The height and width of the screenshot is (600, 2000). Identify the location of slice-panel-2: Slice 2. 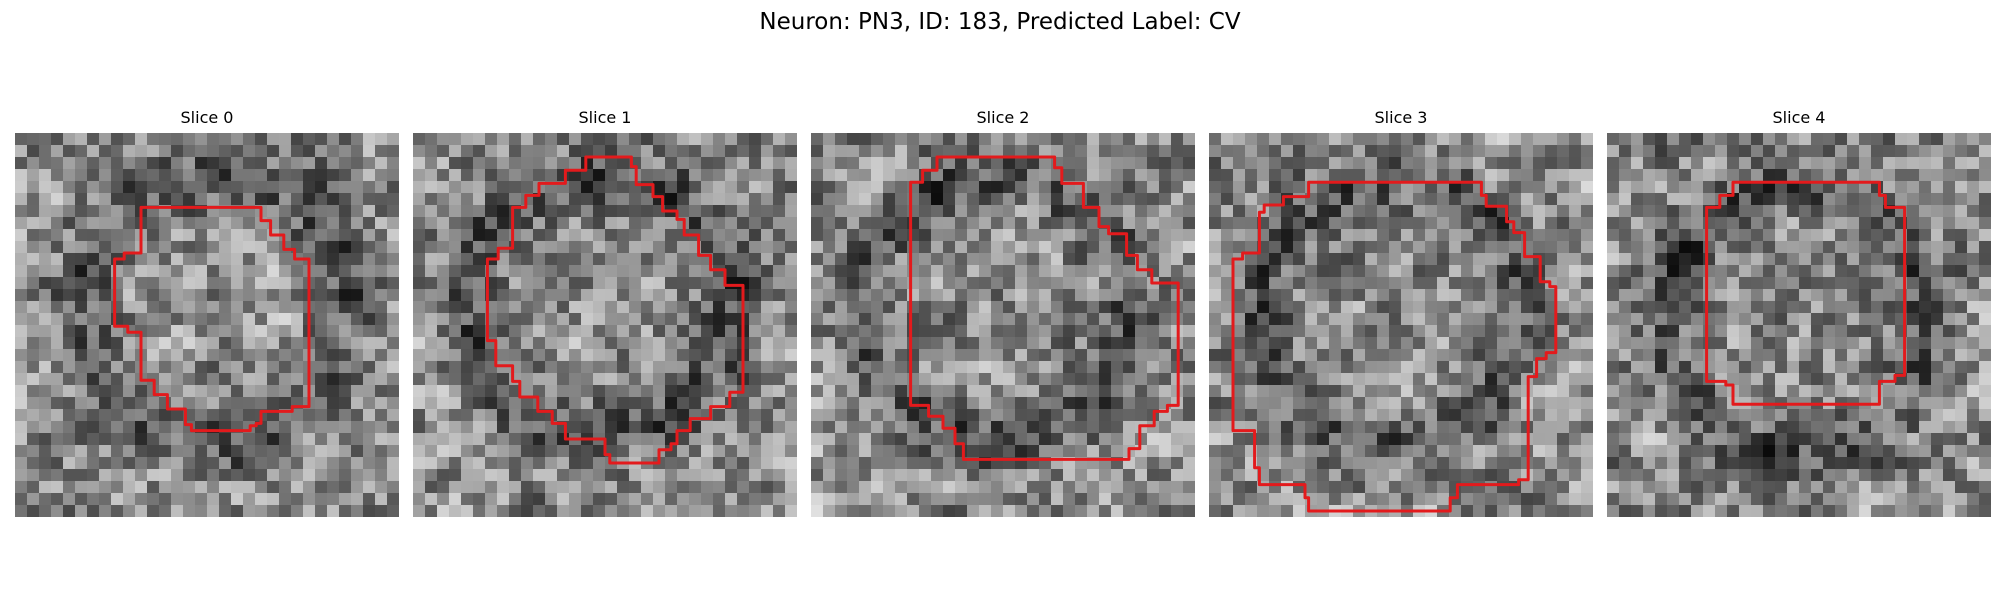
(1003, 312).